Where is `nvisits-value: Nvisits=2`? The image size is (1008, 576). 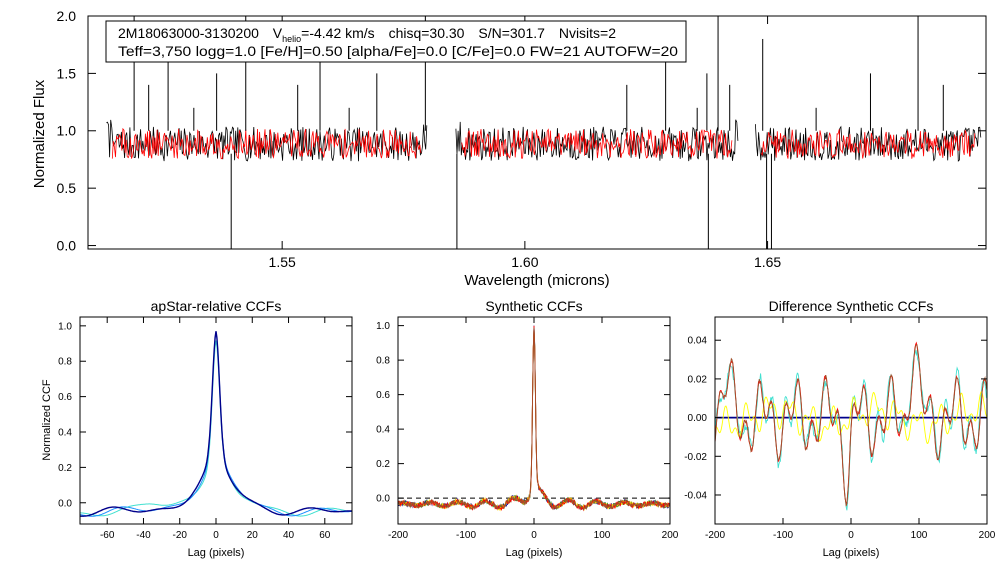
nvisits-value: Nvisits=2 is located at coordinates (587, 33).